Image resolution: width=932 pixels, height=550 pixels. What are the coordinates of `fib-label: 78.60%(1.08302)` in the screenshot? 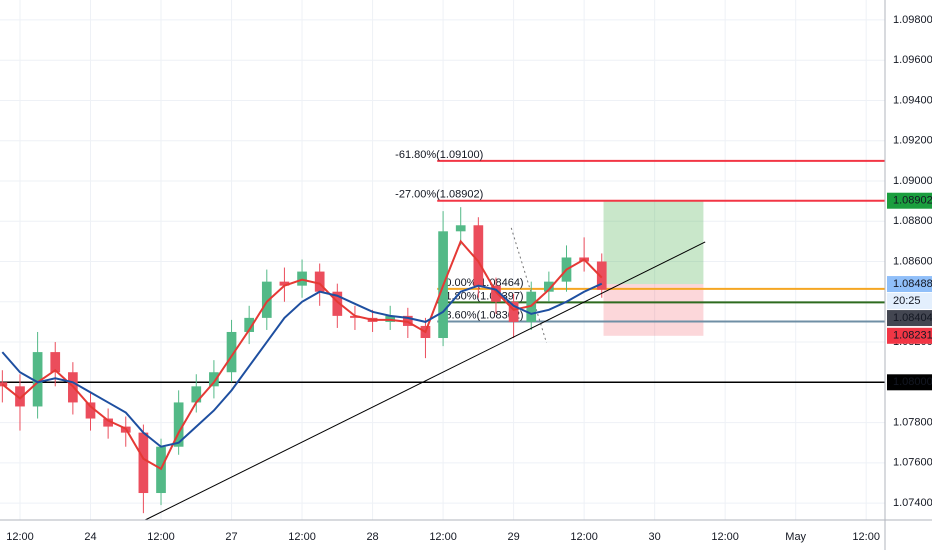 It's located at (481, 315).